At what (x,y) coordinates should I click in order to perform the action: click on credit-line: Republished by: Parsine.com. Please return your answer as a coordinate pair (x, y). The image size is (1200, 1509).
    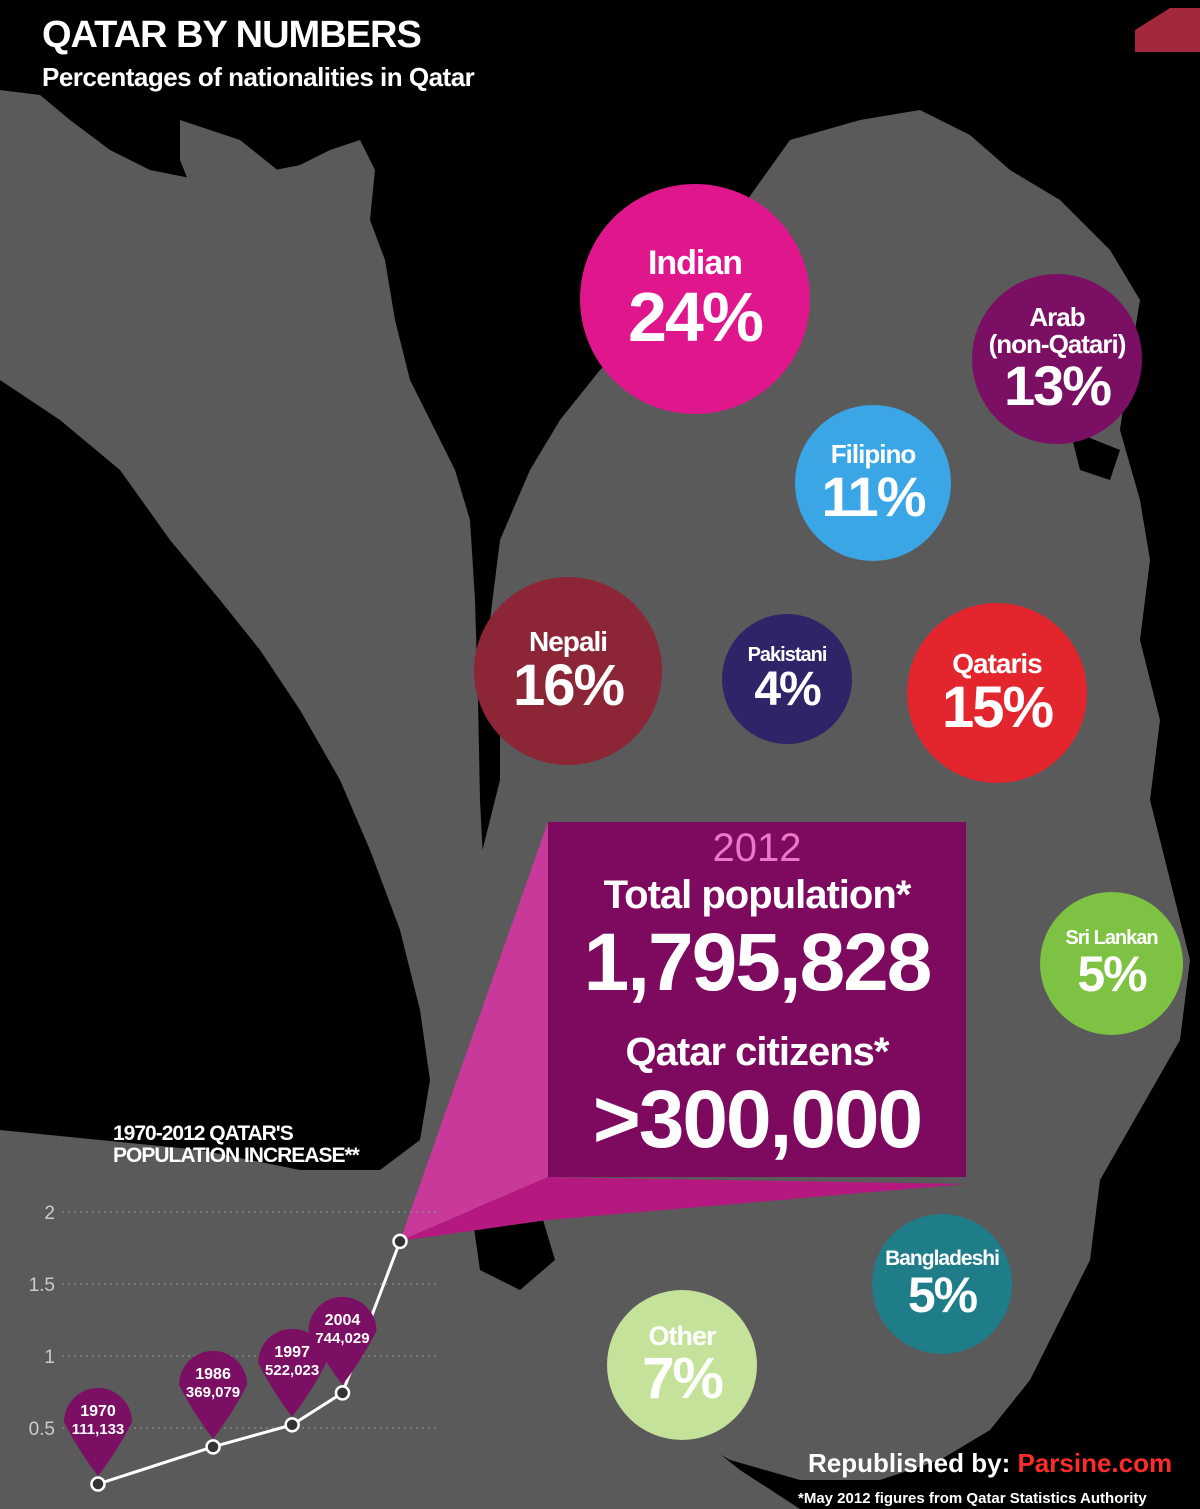
    Looking at the image, I should click on (990, 1463).